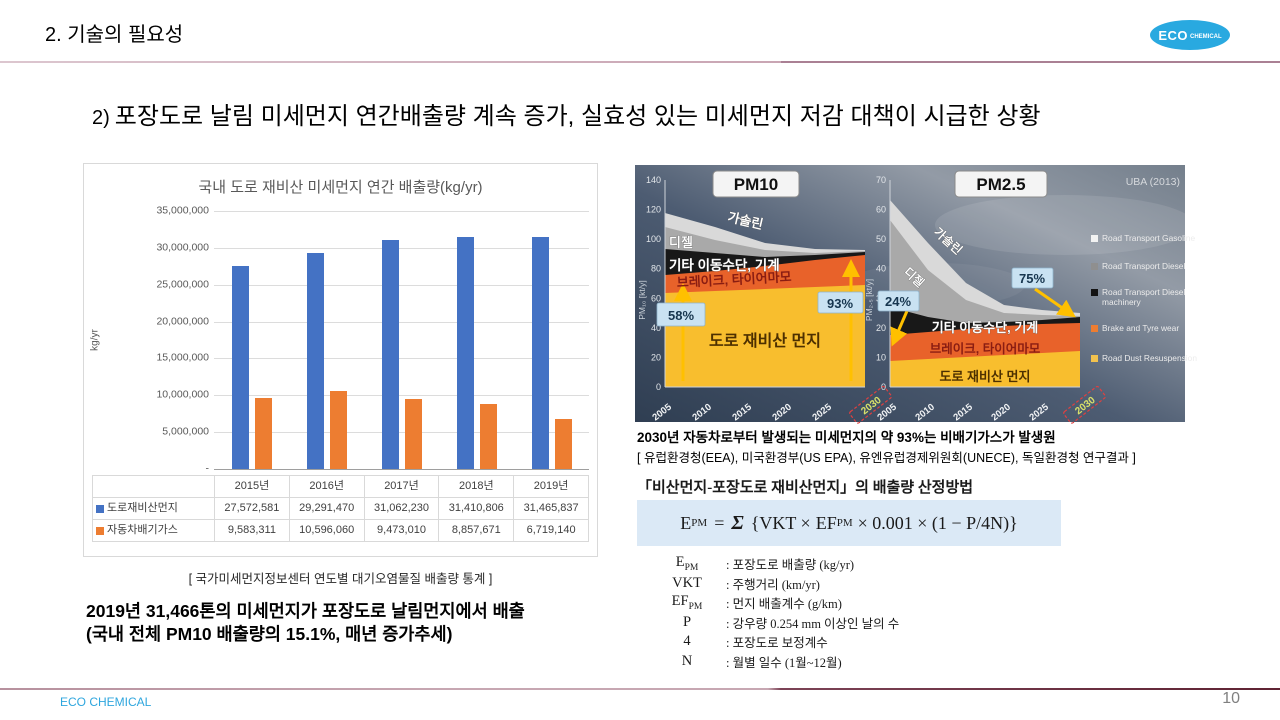  What do you see at coordinates (1065, 225) in the screenshot?
I see `cloud-shape` at bounding box center [1065, 225].